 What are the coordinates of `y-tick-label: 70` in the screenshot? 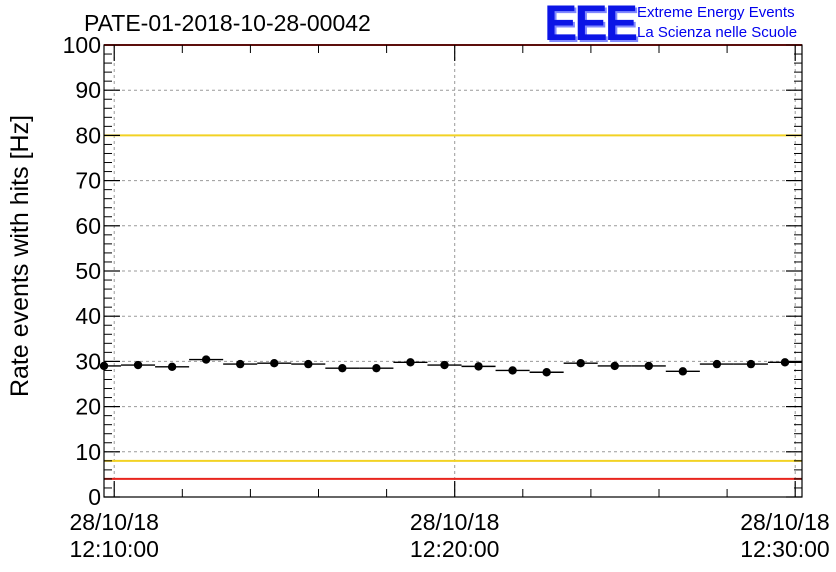 It's located at (88, 181).